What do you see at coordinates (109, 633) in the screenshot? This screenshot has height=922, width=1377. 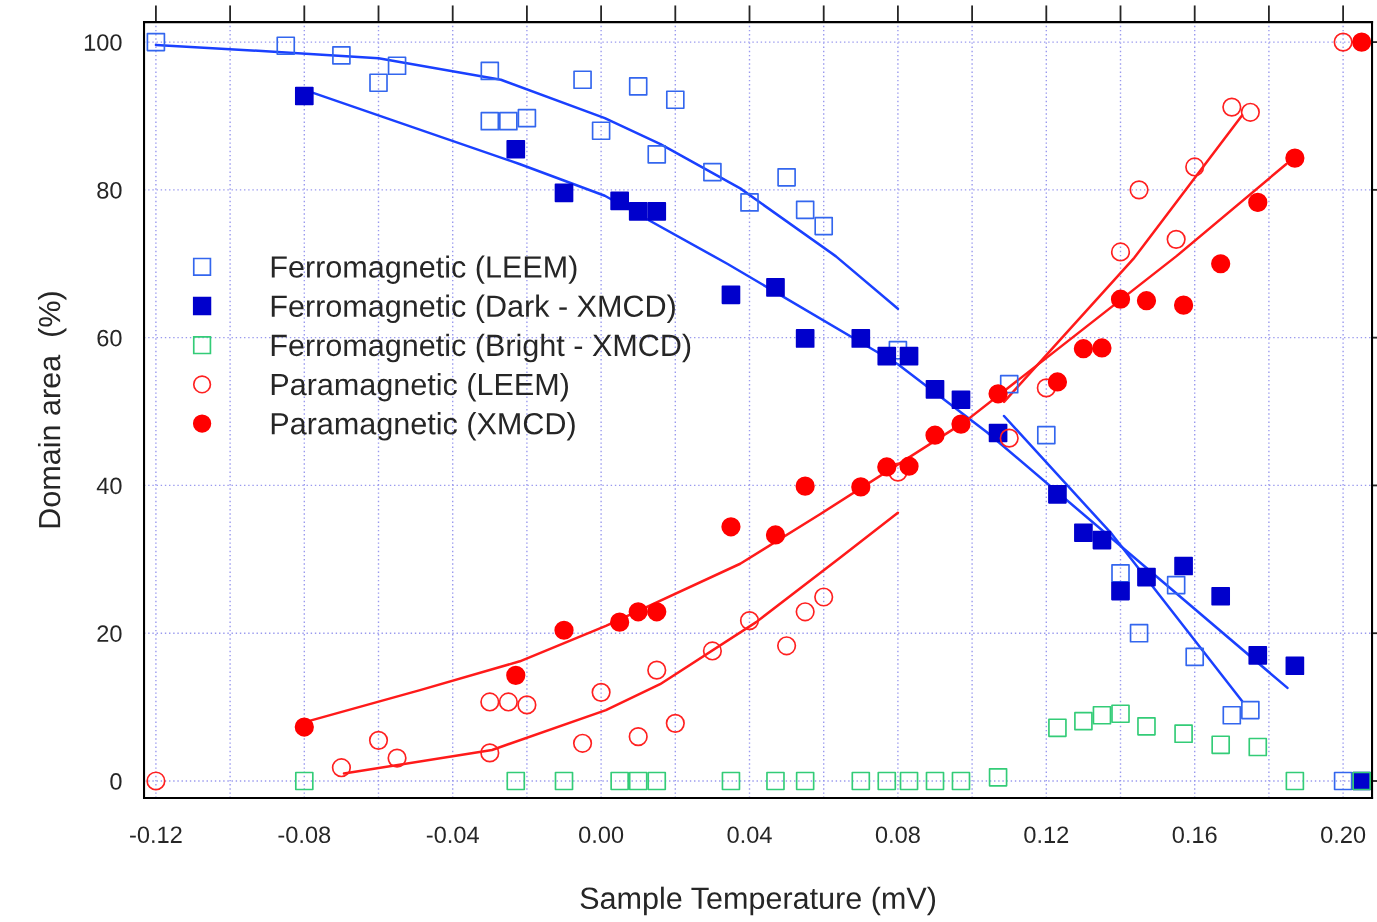 I see `y-tick-label: 20` at bounding box center [109, 633].